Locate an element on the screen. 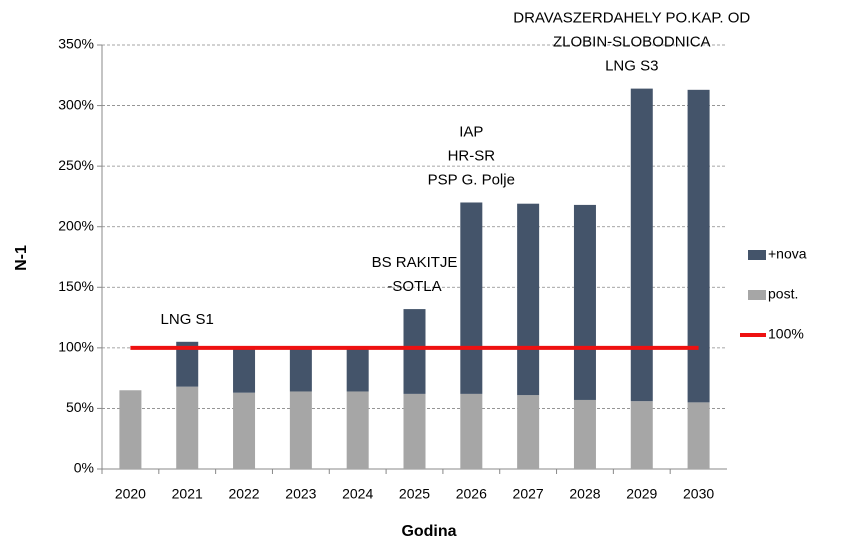 The image size is (863, 543). x-tick-label: 2021 is located at coordinates (187, 494).